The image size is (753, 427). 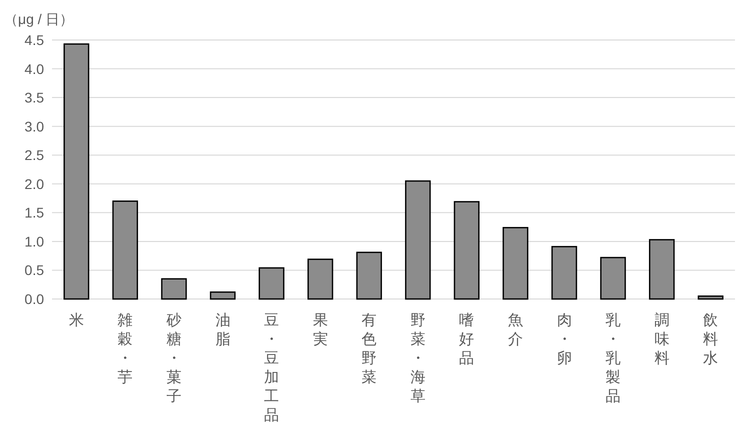 I want to click on x-tick-label: 乳・乳製品, so click(x=613, y=358).